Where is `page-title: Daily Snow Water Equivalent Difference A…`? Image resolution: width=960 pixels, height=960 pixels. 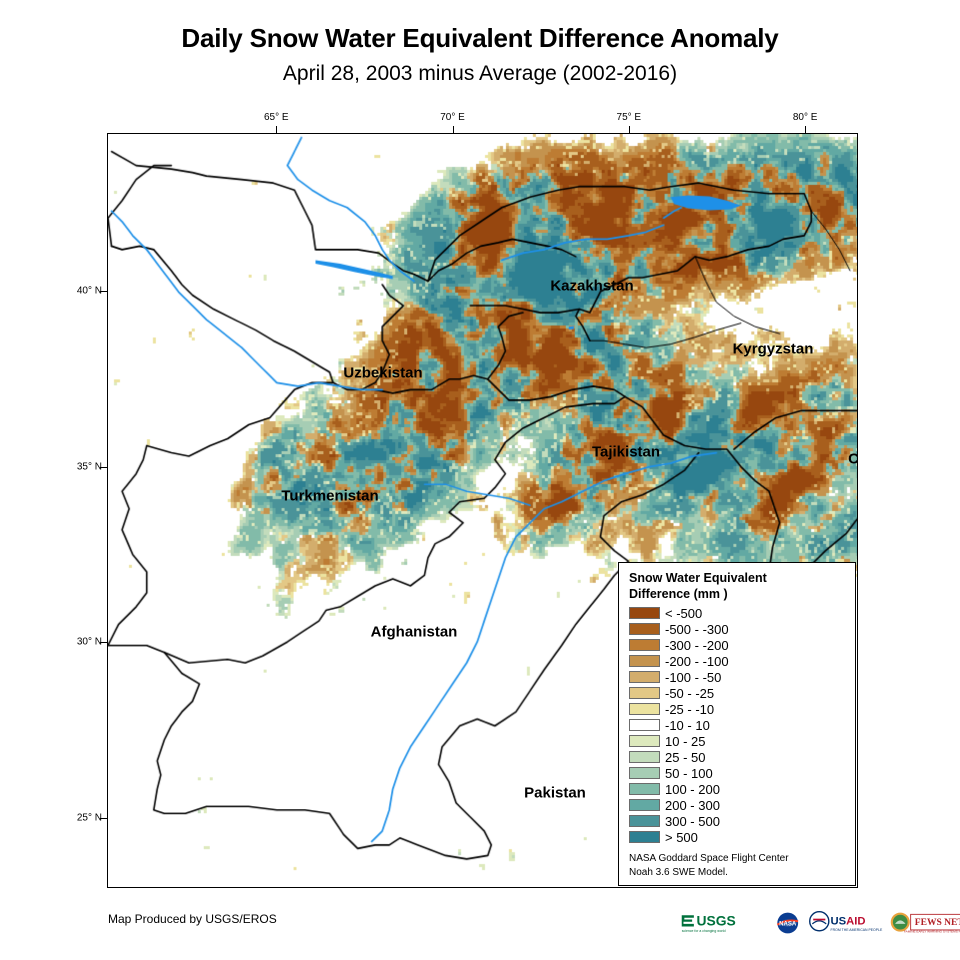 page-title: Daily Snow Water Equivalent Difference A… is located at coordinates (480, 38).